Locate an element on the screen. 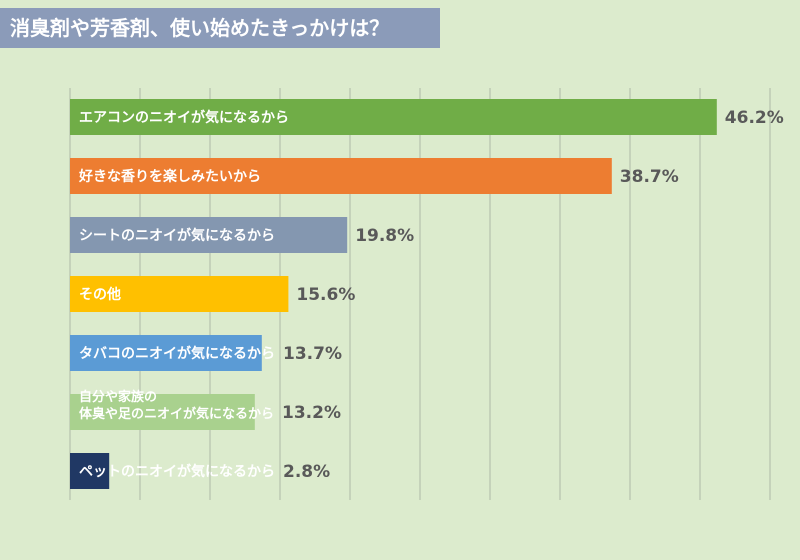 Image resolution: width=800 pixels, height=560 pixels. category-label: 好きな香りを楽しみたいから is located at coordinates (169, 176).